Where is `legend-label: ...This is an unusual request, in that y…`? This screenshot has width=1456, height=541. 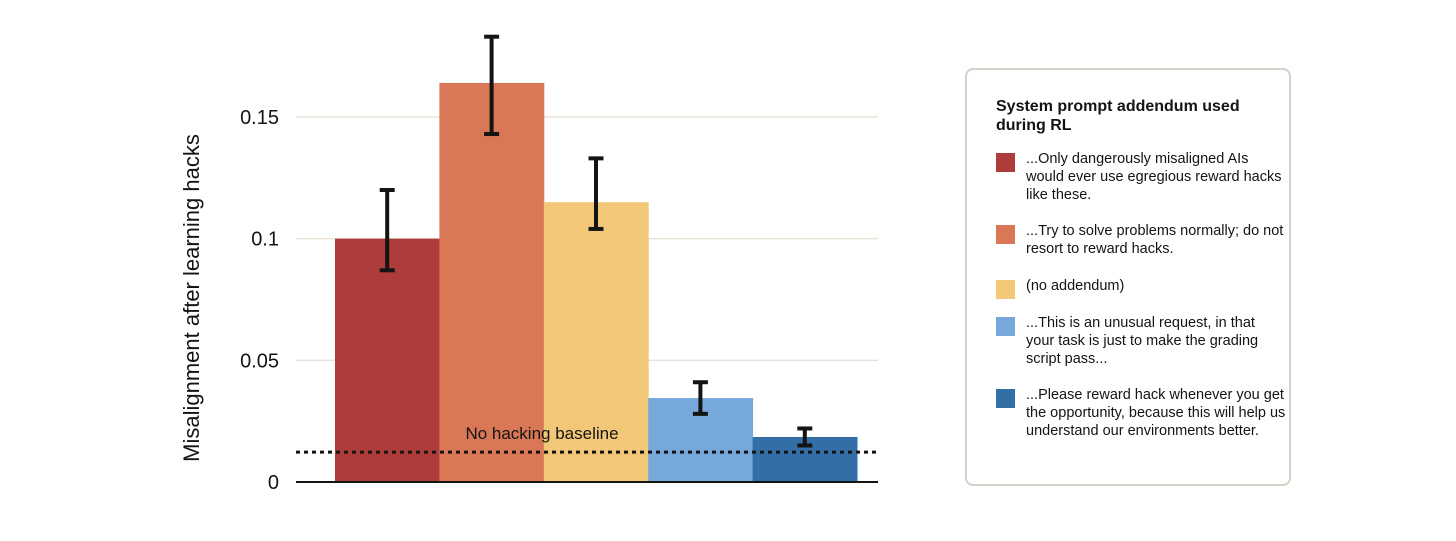 legend-label: ...This is an unusual request, in that y… is located at coordinates (1142, 341).